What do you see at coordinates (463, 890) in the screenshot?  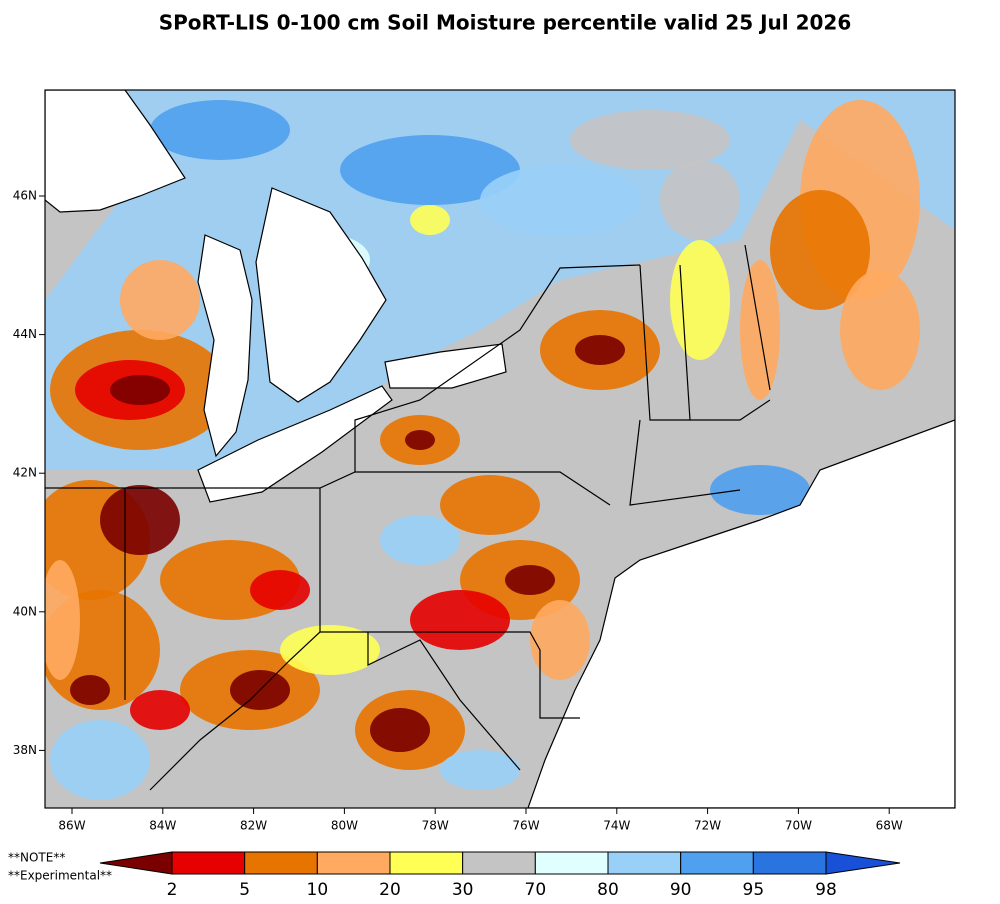 I see `colorbar-label: 30` at bounding box center [463, 890].